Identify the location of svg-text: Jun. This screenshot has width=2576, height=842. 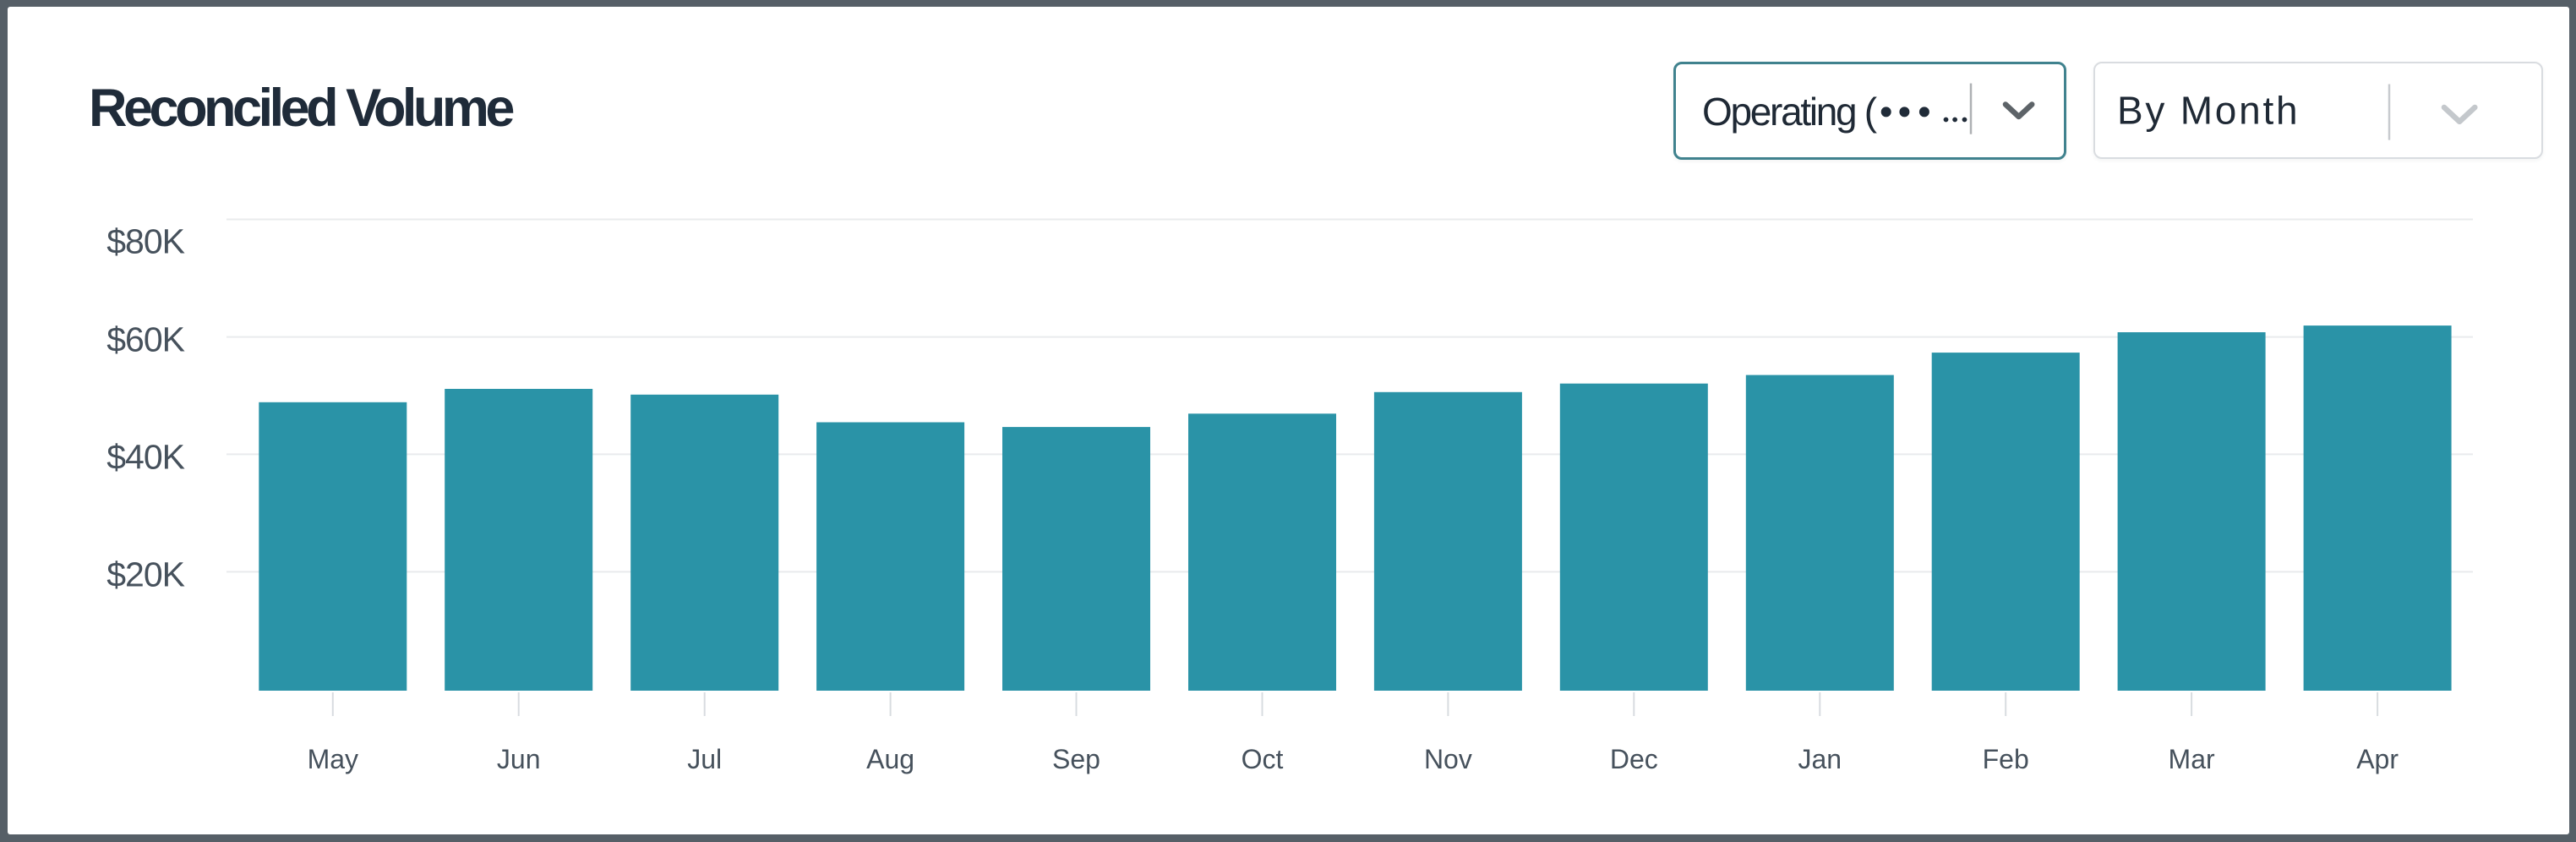
(519, 759).